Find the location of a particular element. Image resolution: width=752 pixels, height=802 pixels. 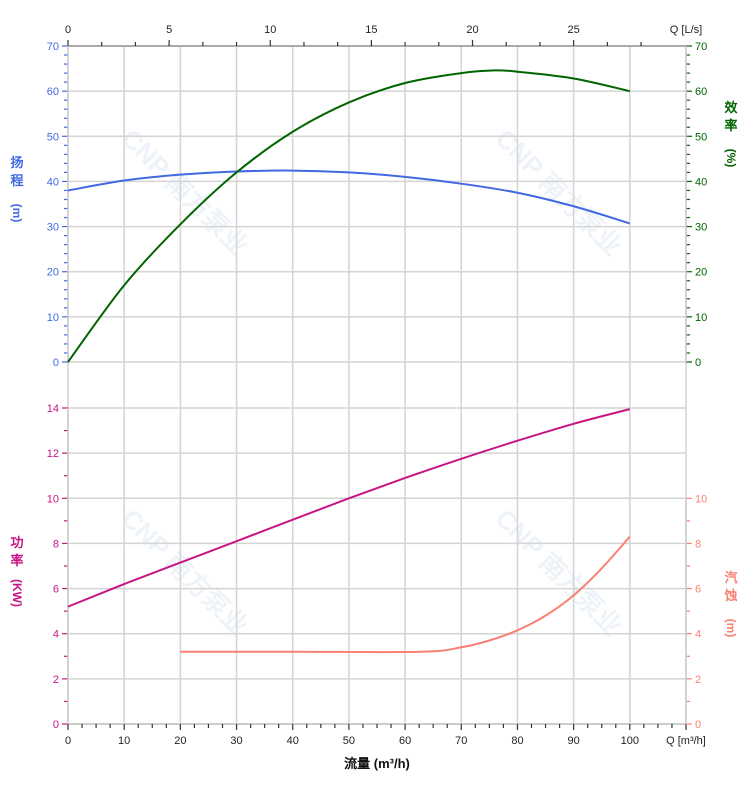

x-tick-label: 10 is located at coordinates (124, 741).